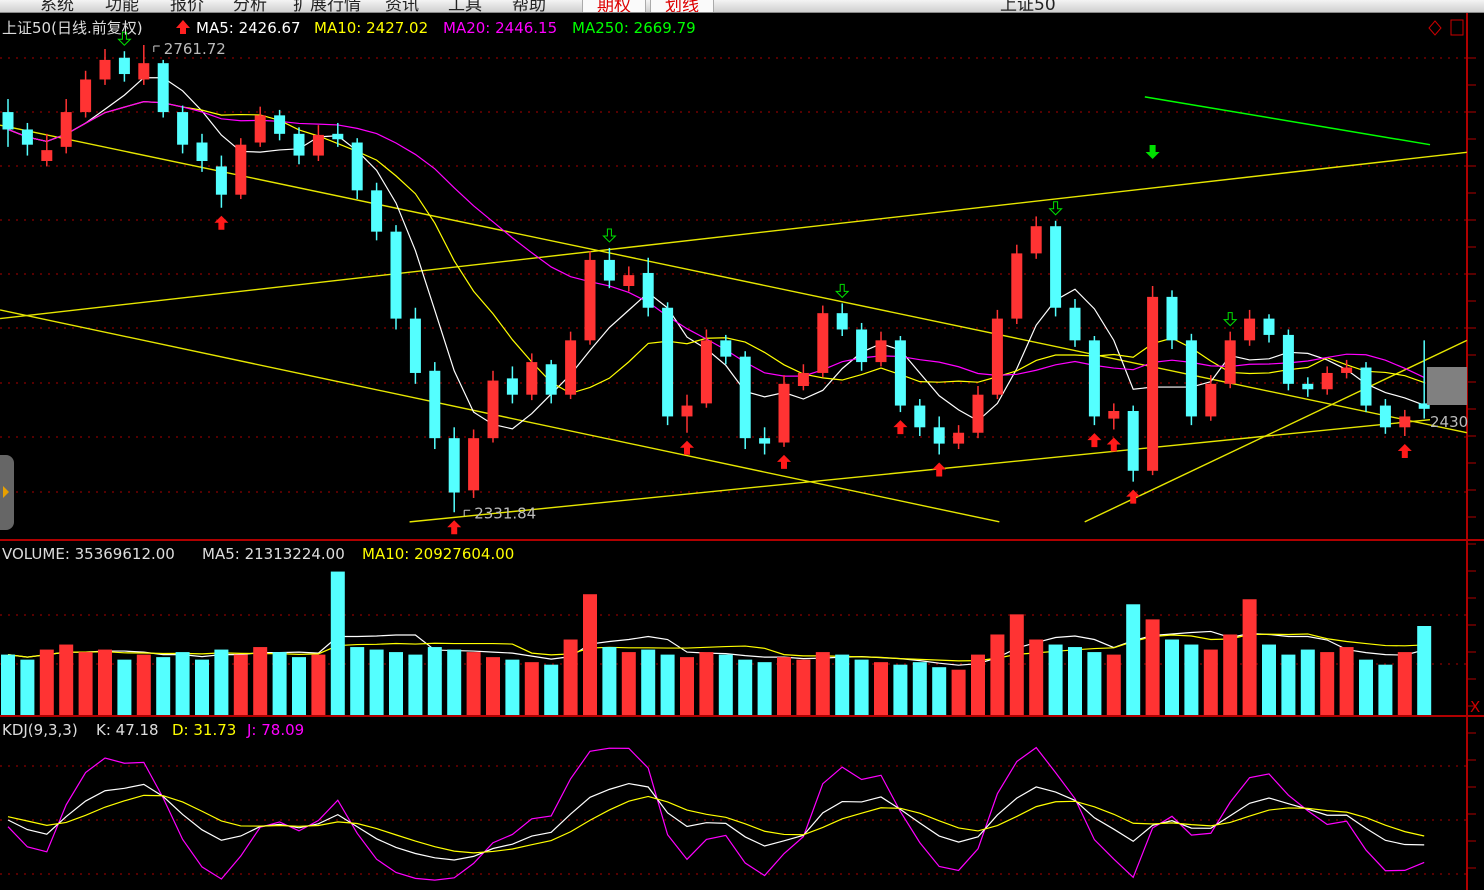 This screenshot has width=1484, height=890. Describe the element at coordinates (1457, 27) in the screenshot. I see `layout-toggle-icon` at that location.